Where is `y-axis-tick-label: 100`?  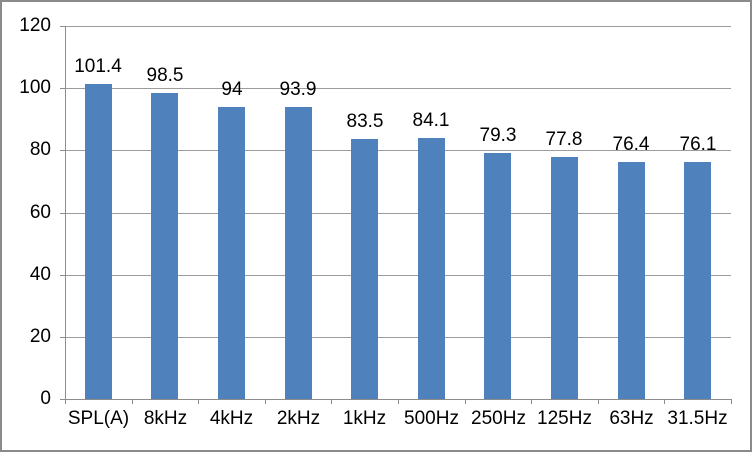
y-axis-tick-label: 100 is located at coordinates (35, 87).